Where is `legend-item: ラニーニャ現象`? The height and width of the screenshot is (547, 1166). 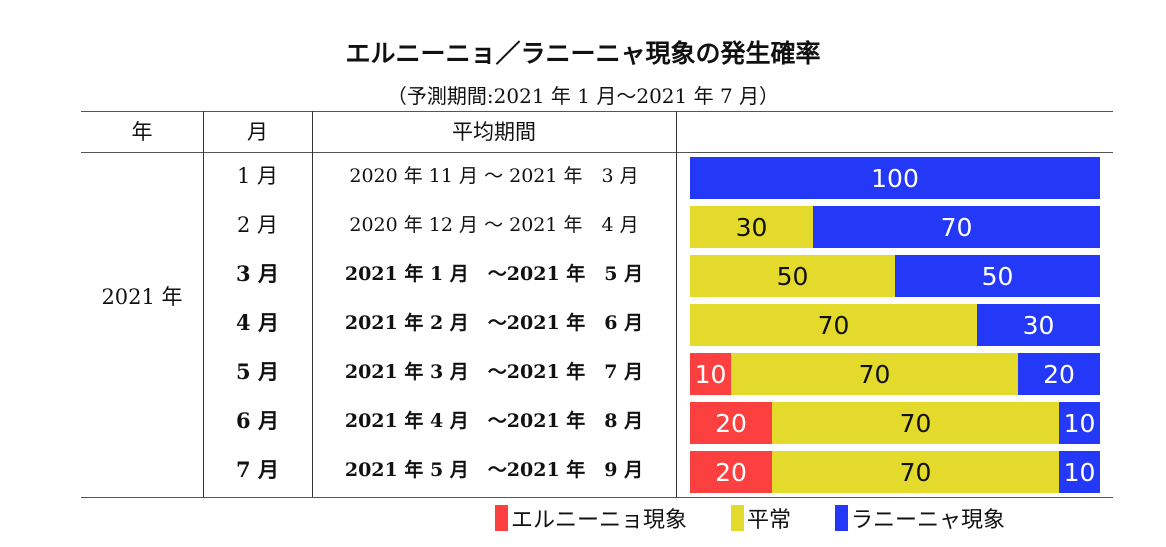 legend-item: ラニーニャ現象 is located at coordinates (920, 518).